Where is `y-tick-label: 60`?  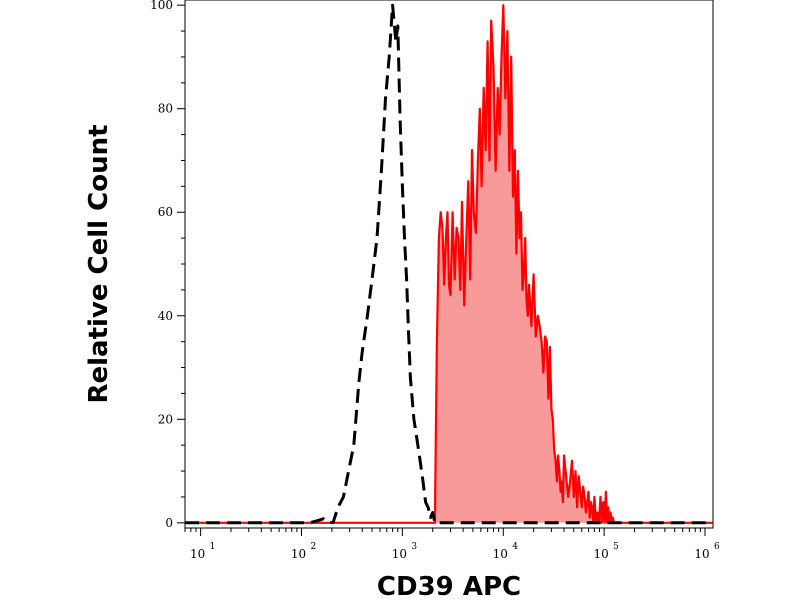 y-tick-label: 60 is located at coordinates (165, 212).